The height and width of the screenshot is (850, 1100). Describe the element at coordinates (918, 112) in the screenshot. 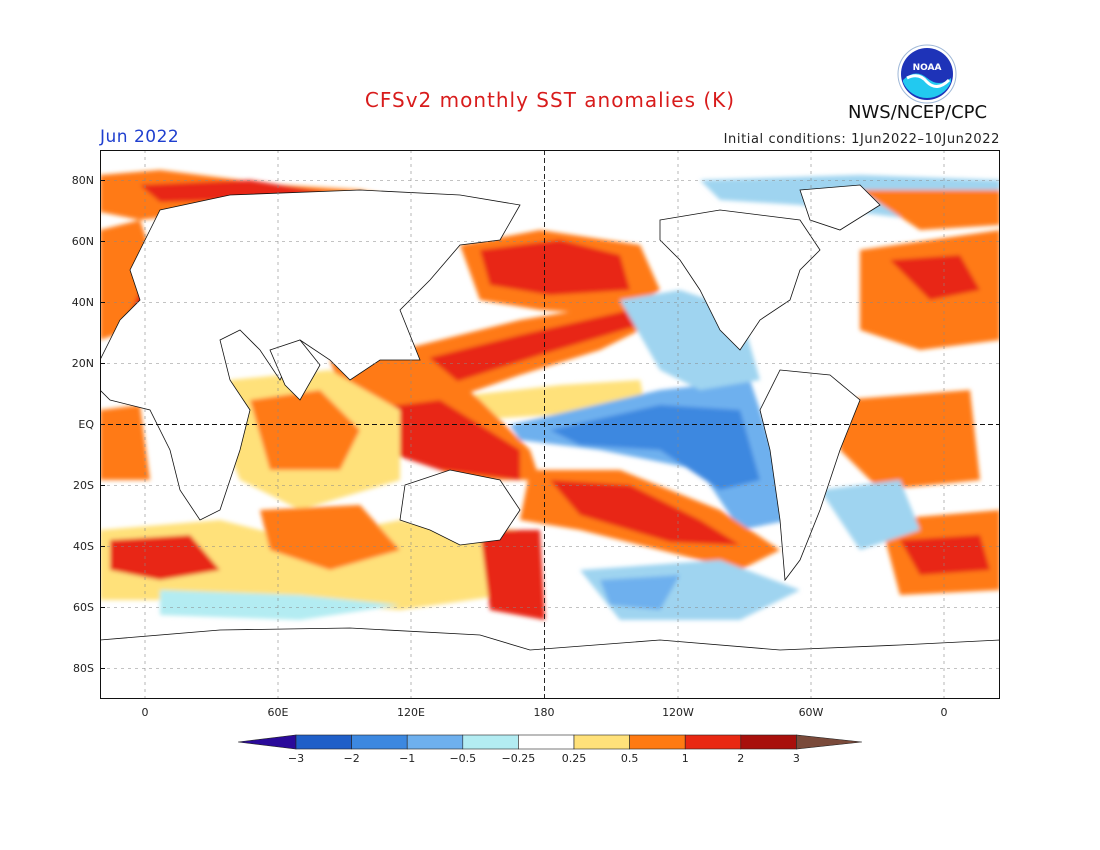

I see `organization-label: NWS/NCEP/CPC` at that location.